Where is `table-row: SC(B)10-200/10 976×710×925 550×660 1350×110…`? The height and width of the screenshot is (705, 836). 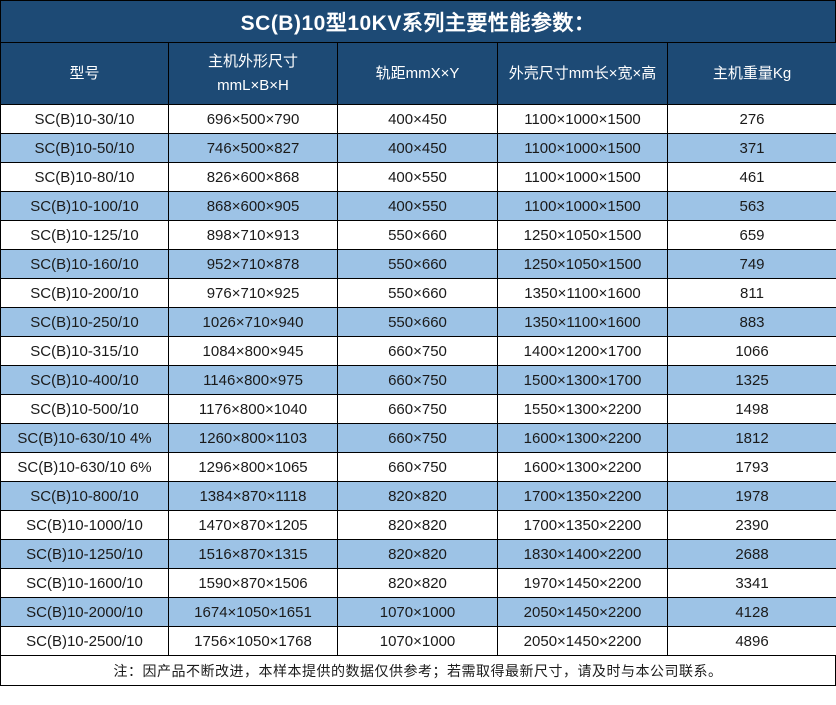
table-row: SC(B)10-200/10 976×710×925 550×660 1350×110… is located at coordinates (418, 293).